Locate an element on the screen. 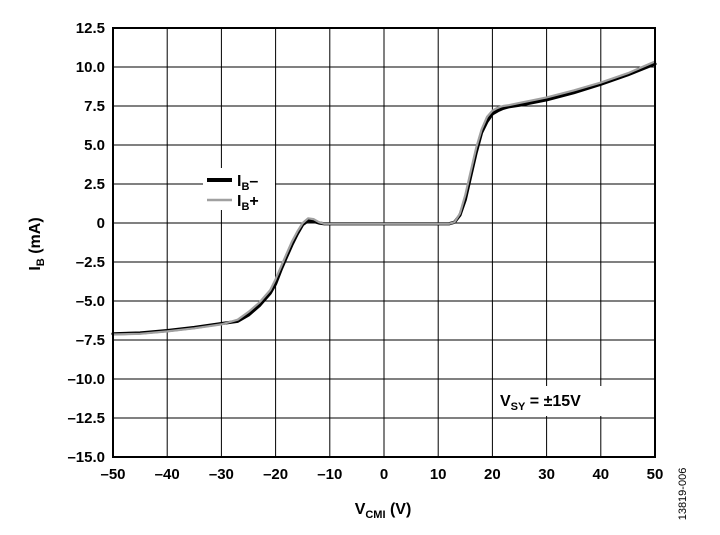  y-tick-label: 5.0 is located at coordinates (94, 145).